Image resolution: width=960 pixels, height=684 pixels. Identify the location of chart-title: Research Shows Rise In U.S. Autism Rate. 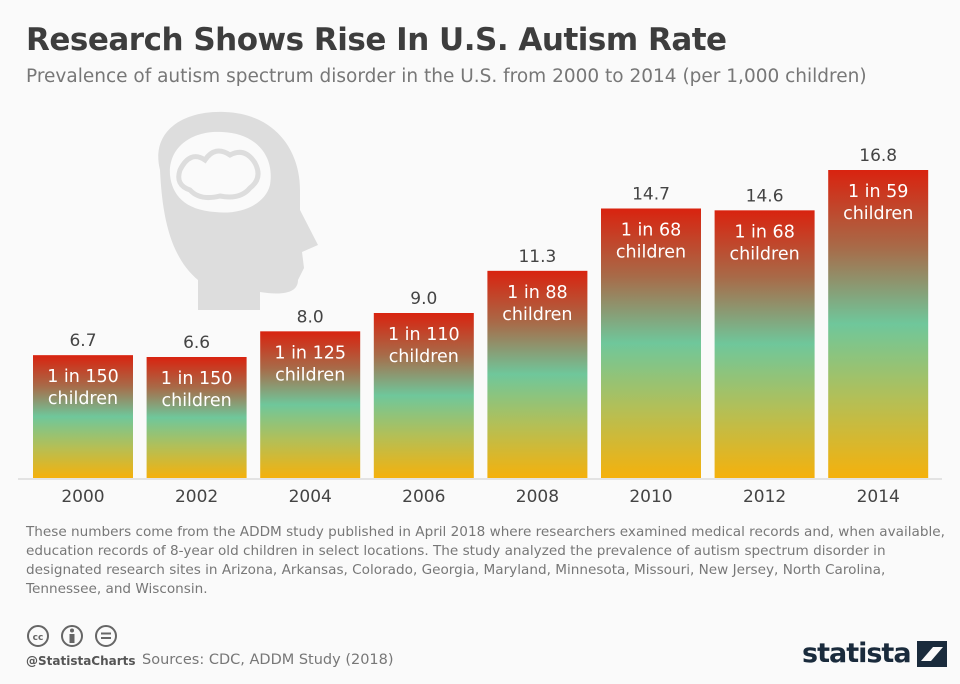
(376, 40).